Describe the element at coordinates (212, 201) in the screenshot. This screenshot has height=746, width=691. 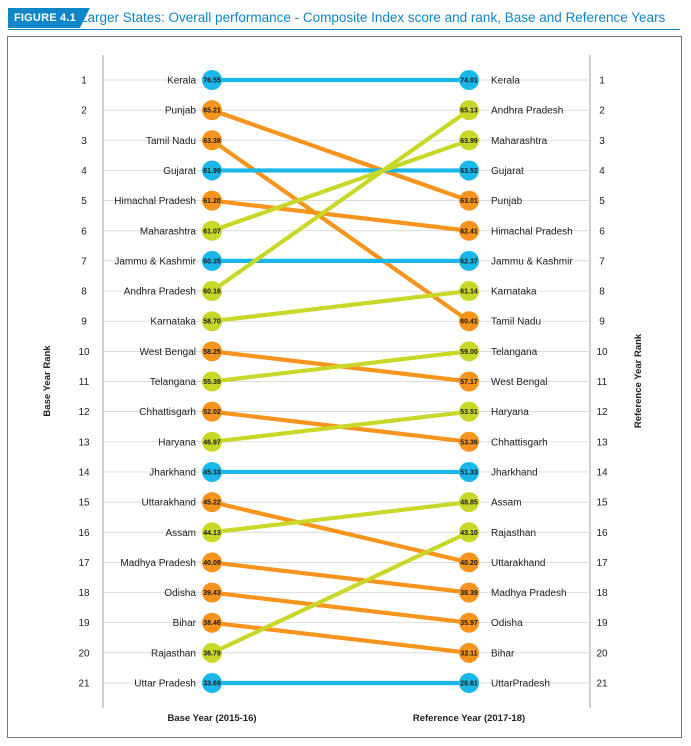
I see `base-score-label: 61.20` at that location.